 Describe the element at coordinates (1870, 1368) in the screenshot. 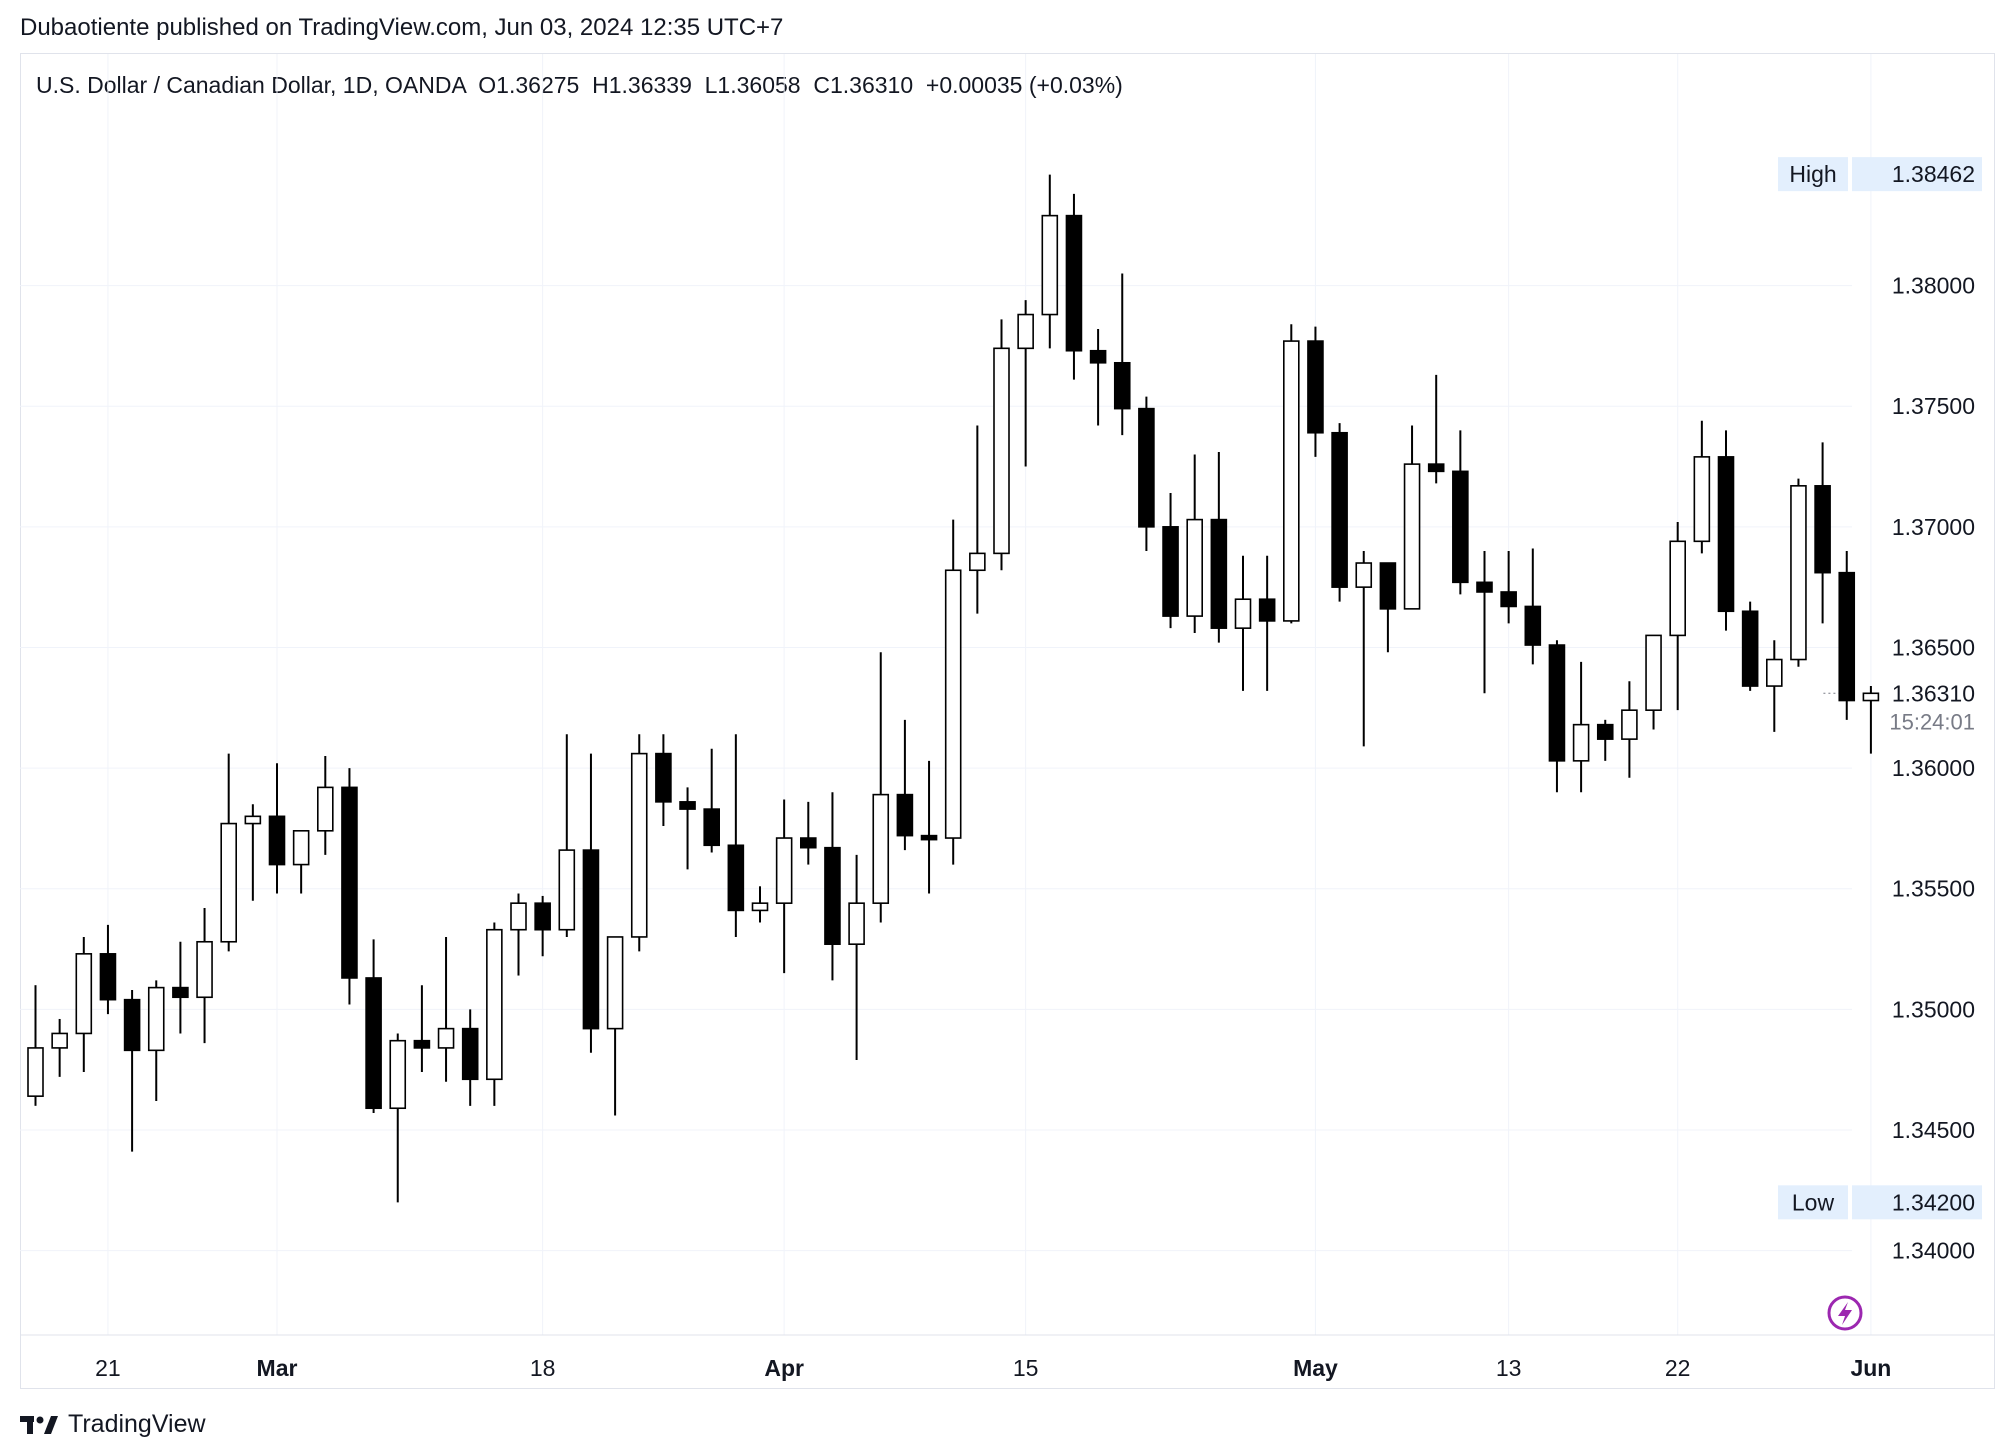

I see `time-tick-label: Jun` at that location.